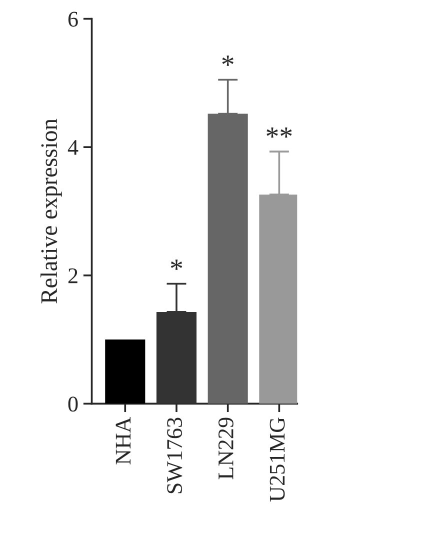  Describe the element at coordinates (123, 440) in the screenshot. I see `x-tick-label: NHA` at that location.